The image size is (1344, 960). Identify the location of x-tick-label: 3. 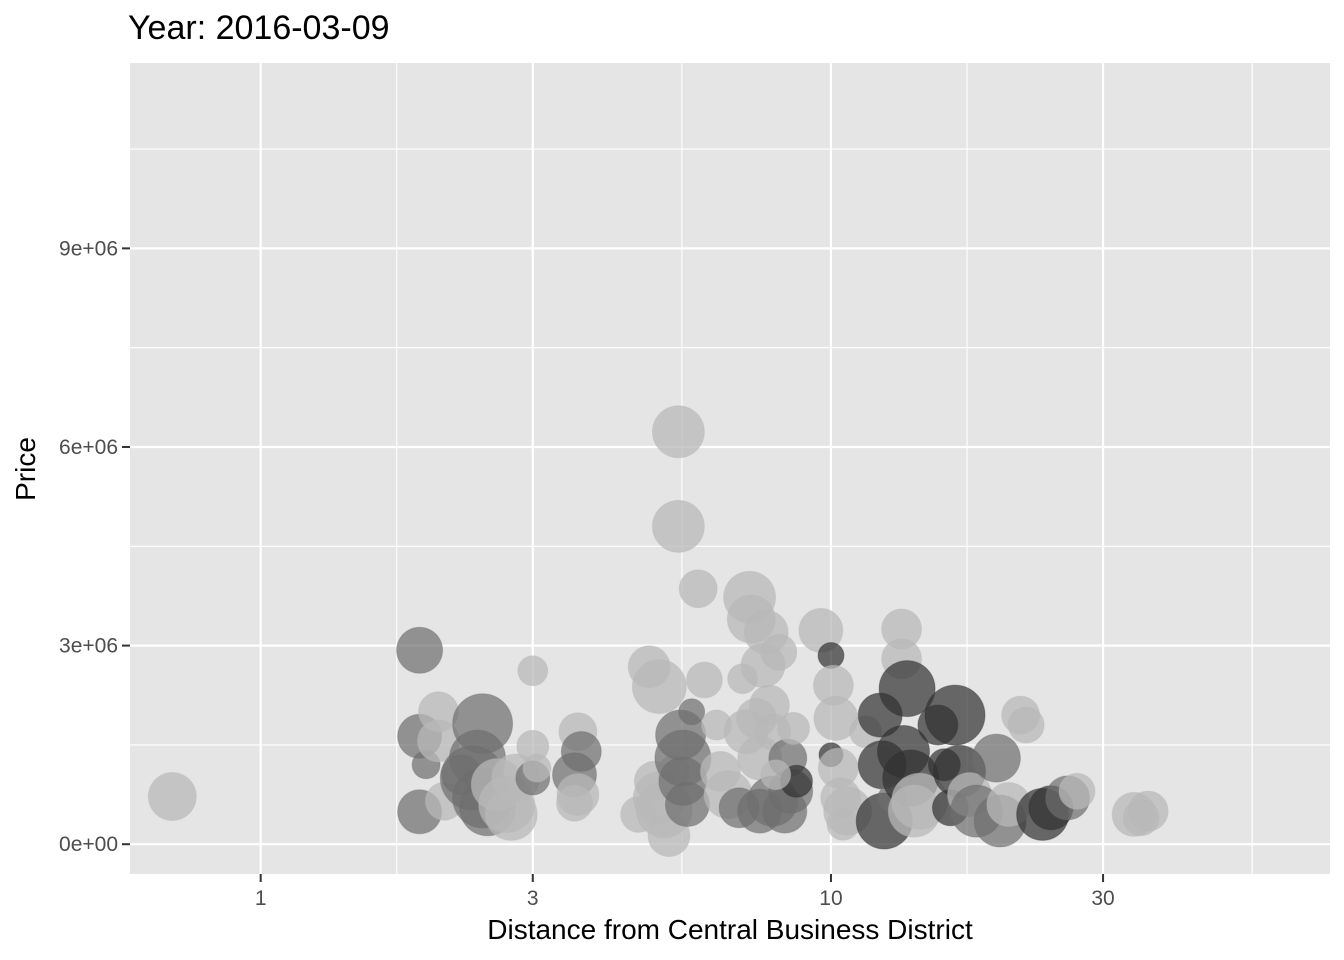
(533, 898).